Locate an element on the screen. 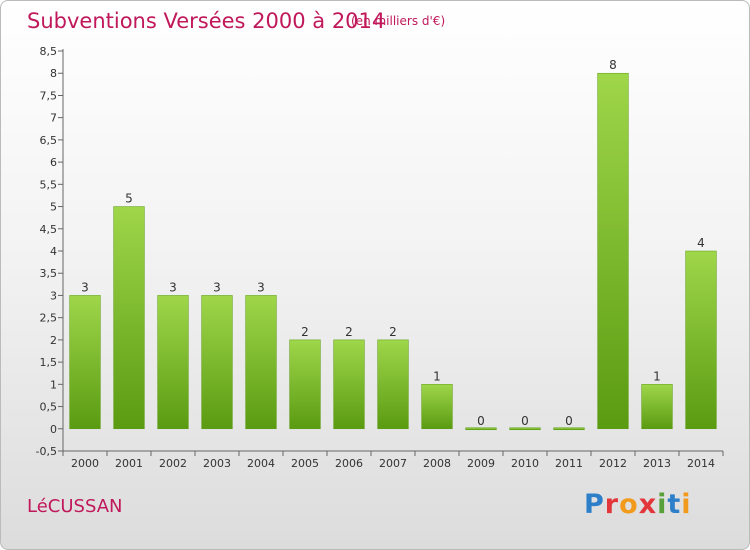 This screenshot has height=550, width=750. x-tick-label: 2006 is located at coordinates (349, 463).